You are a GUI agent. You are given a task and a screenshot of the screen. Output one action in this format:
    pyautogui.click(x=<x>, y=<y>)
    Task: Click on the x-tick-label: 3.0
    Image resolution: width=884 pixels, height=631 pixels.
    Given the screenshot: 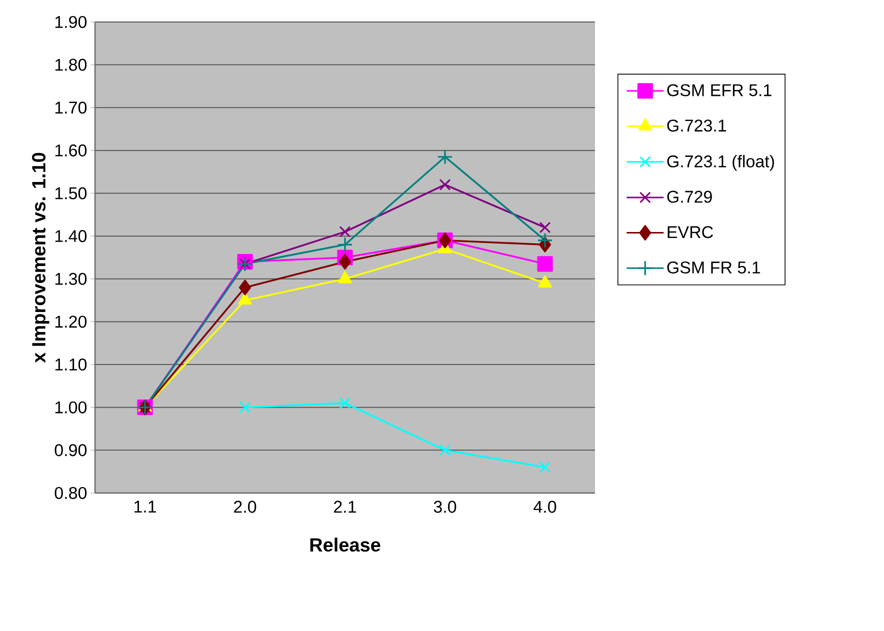 What is the action you would take?
    pyautogui.click(x=445, y=506)
    